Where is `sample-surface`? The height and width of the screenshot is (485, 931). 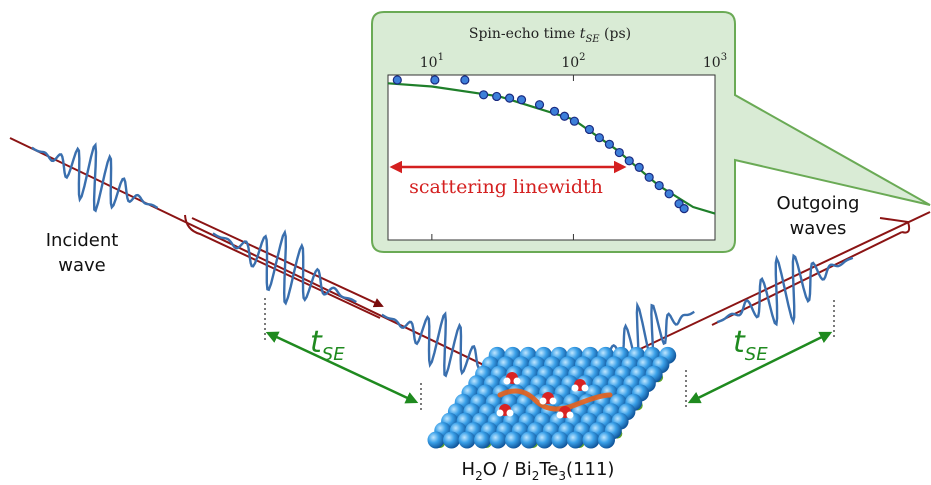 sample-surface is located at coordinates (552, 397).